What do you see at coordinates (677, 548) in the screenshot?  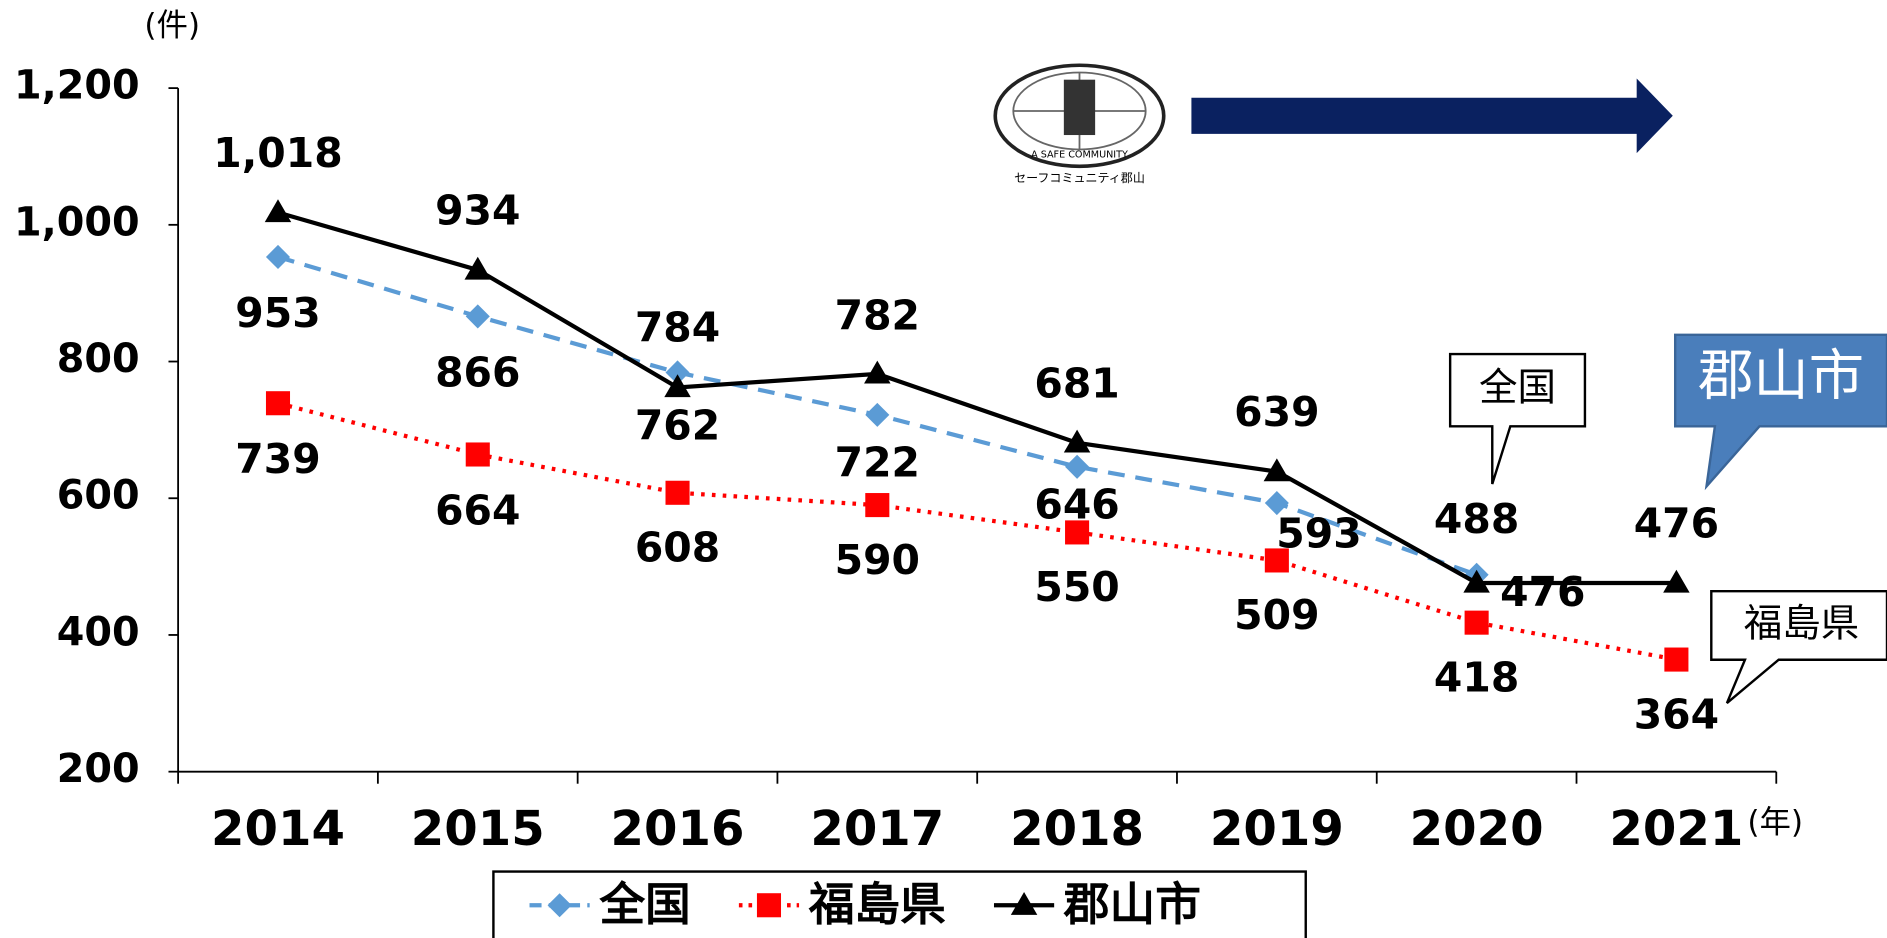 I see `data-label: 608` at bounding box center [677, 548].